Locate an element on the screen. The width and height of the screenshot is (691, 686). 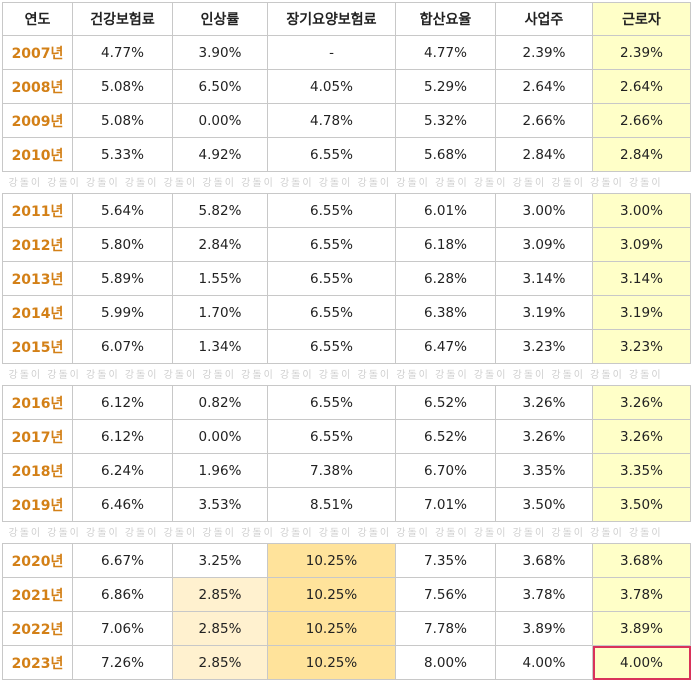
rate-cell: 3.25% is located at coordinates (220, 560).